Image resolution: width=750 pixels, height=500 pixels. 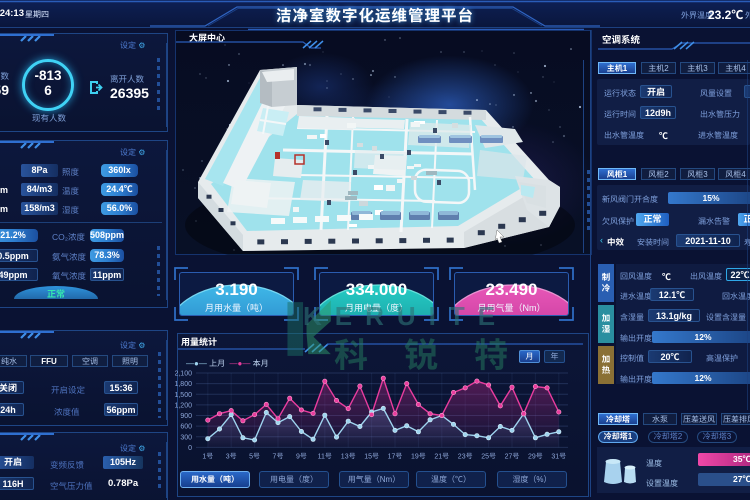 I want to click on svg-text: 900, so click(x=186, y=416).